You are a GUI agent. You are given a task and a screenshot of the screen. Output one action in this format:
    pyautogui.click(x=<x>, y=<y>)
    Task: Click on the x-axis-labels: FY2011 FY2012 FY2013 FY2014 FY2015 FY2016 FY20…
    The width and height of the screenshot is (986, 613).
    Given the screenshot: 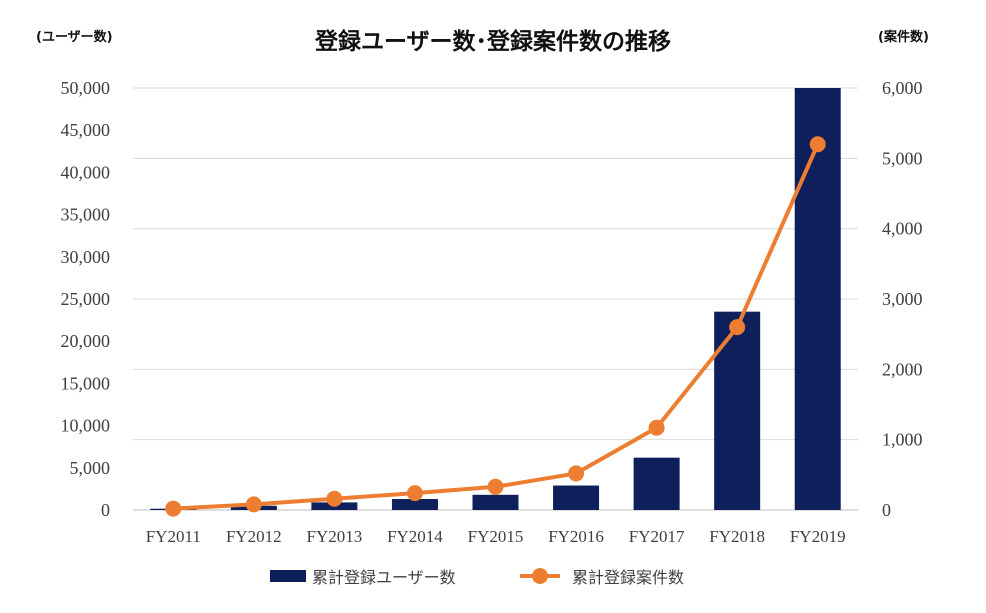 What is the action you would take?
    pyautogui.click(x=496, y=536)
    